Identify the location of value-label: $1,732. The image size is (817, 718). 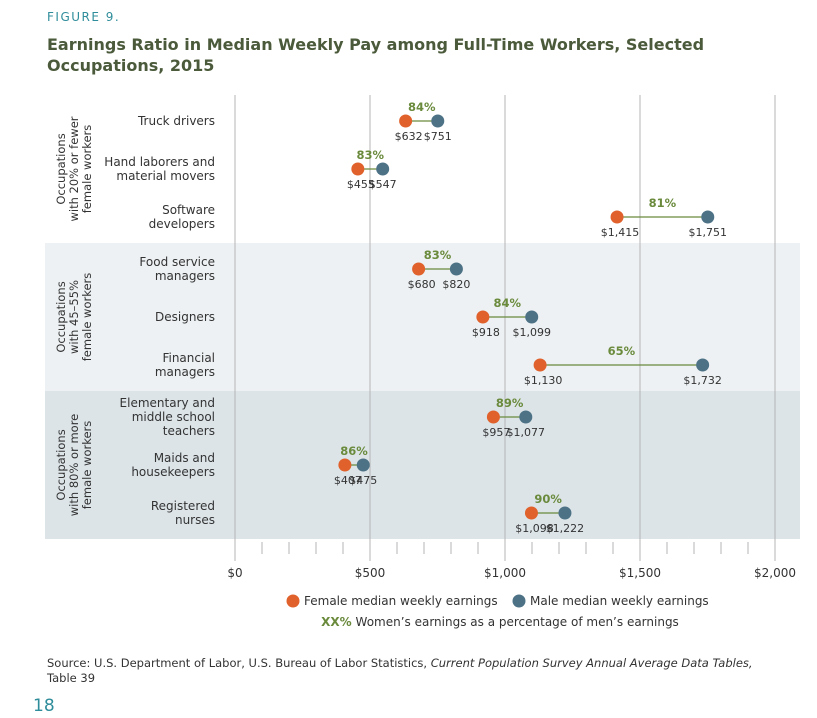
(702, 380).